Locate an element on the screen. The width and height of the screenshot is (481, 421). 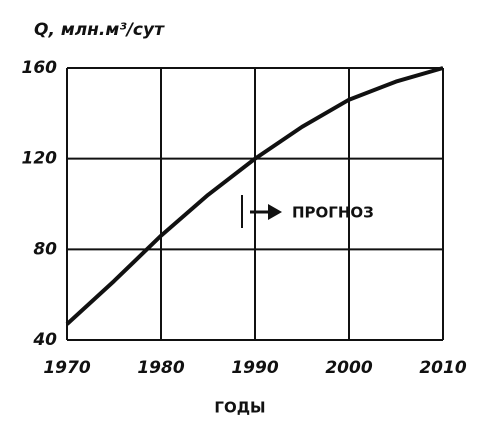
annotation: ПРОГНОЗ is located at coordinates (333, 213).